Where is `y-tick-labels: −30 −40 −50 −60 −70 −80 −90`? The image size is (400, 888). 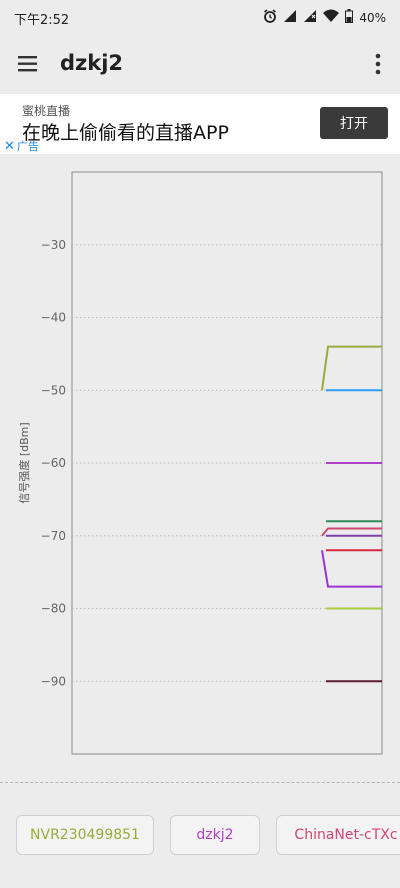
y-tick-labels: −30 −40 −50 −60 −70 −80 −90 is located at coordinates (53, 463).